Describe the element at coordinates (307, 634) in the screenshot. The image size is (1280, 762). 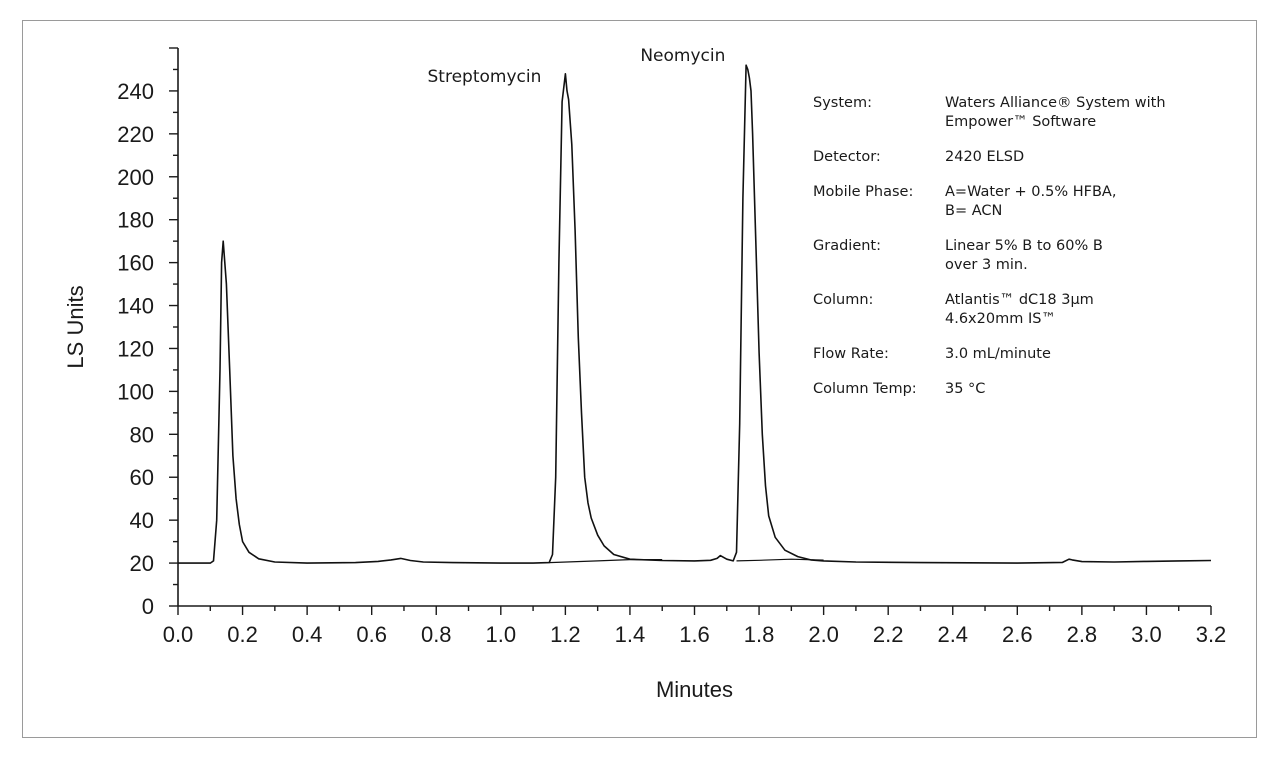
I see `x-tick-label: 0.4` at that location.